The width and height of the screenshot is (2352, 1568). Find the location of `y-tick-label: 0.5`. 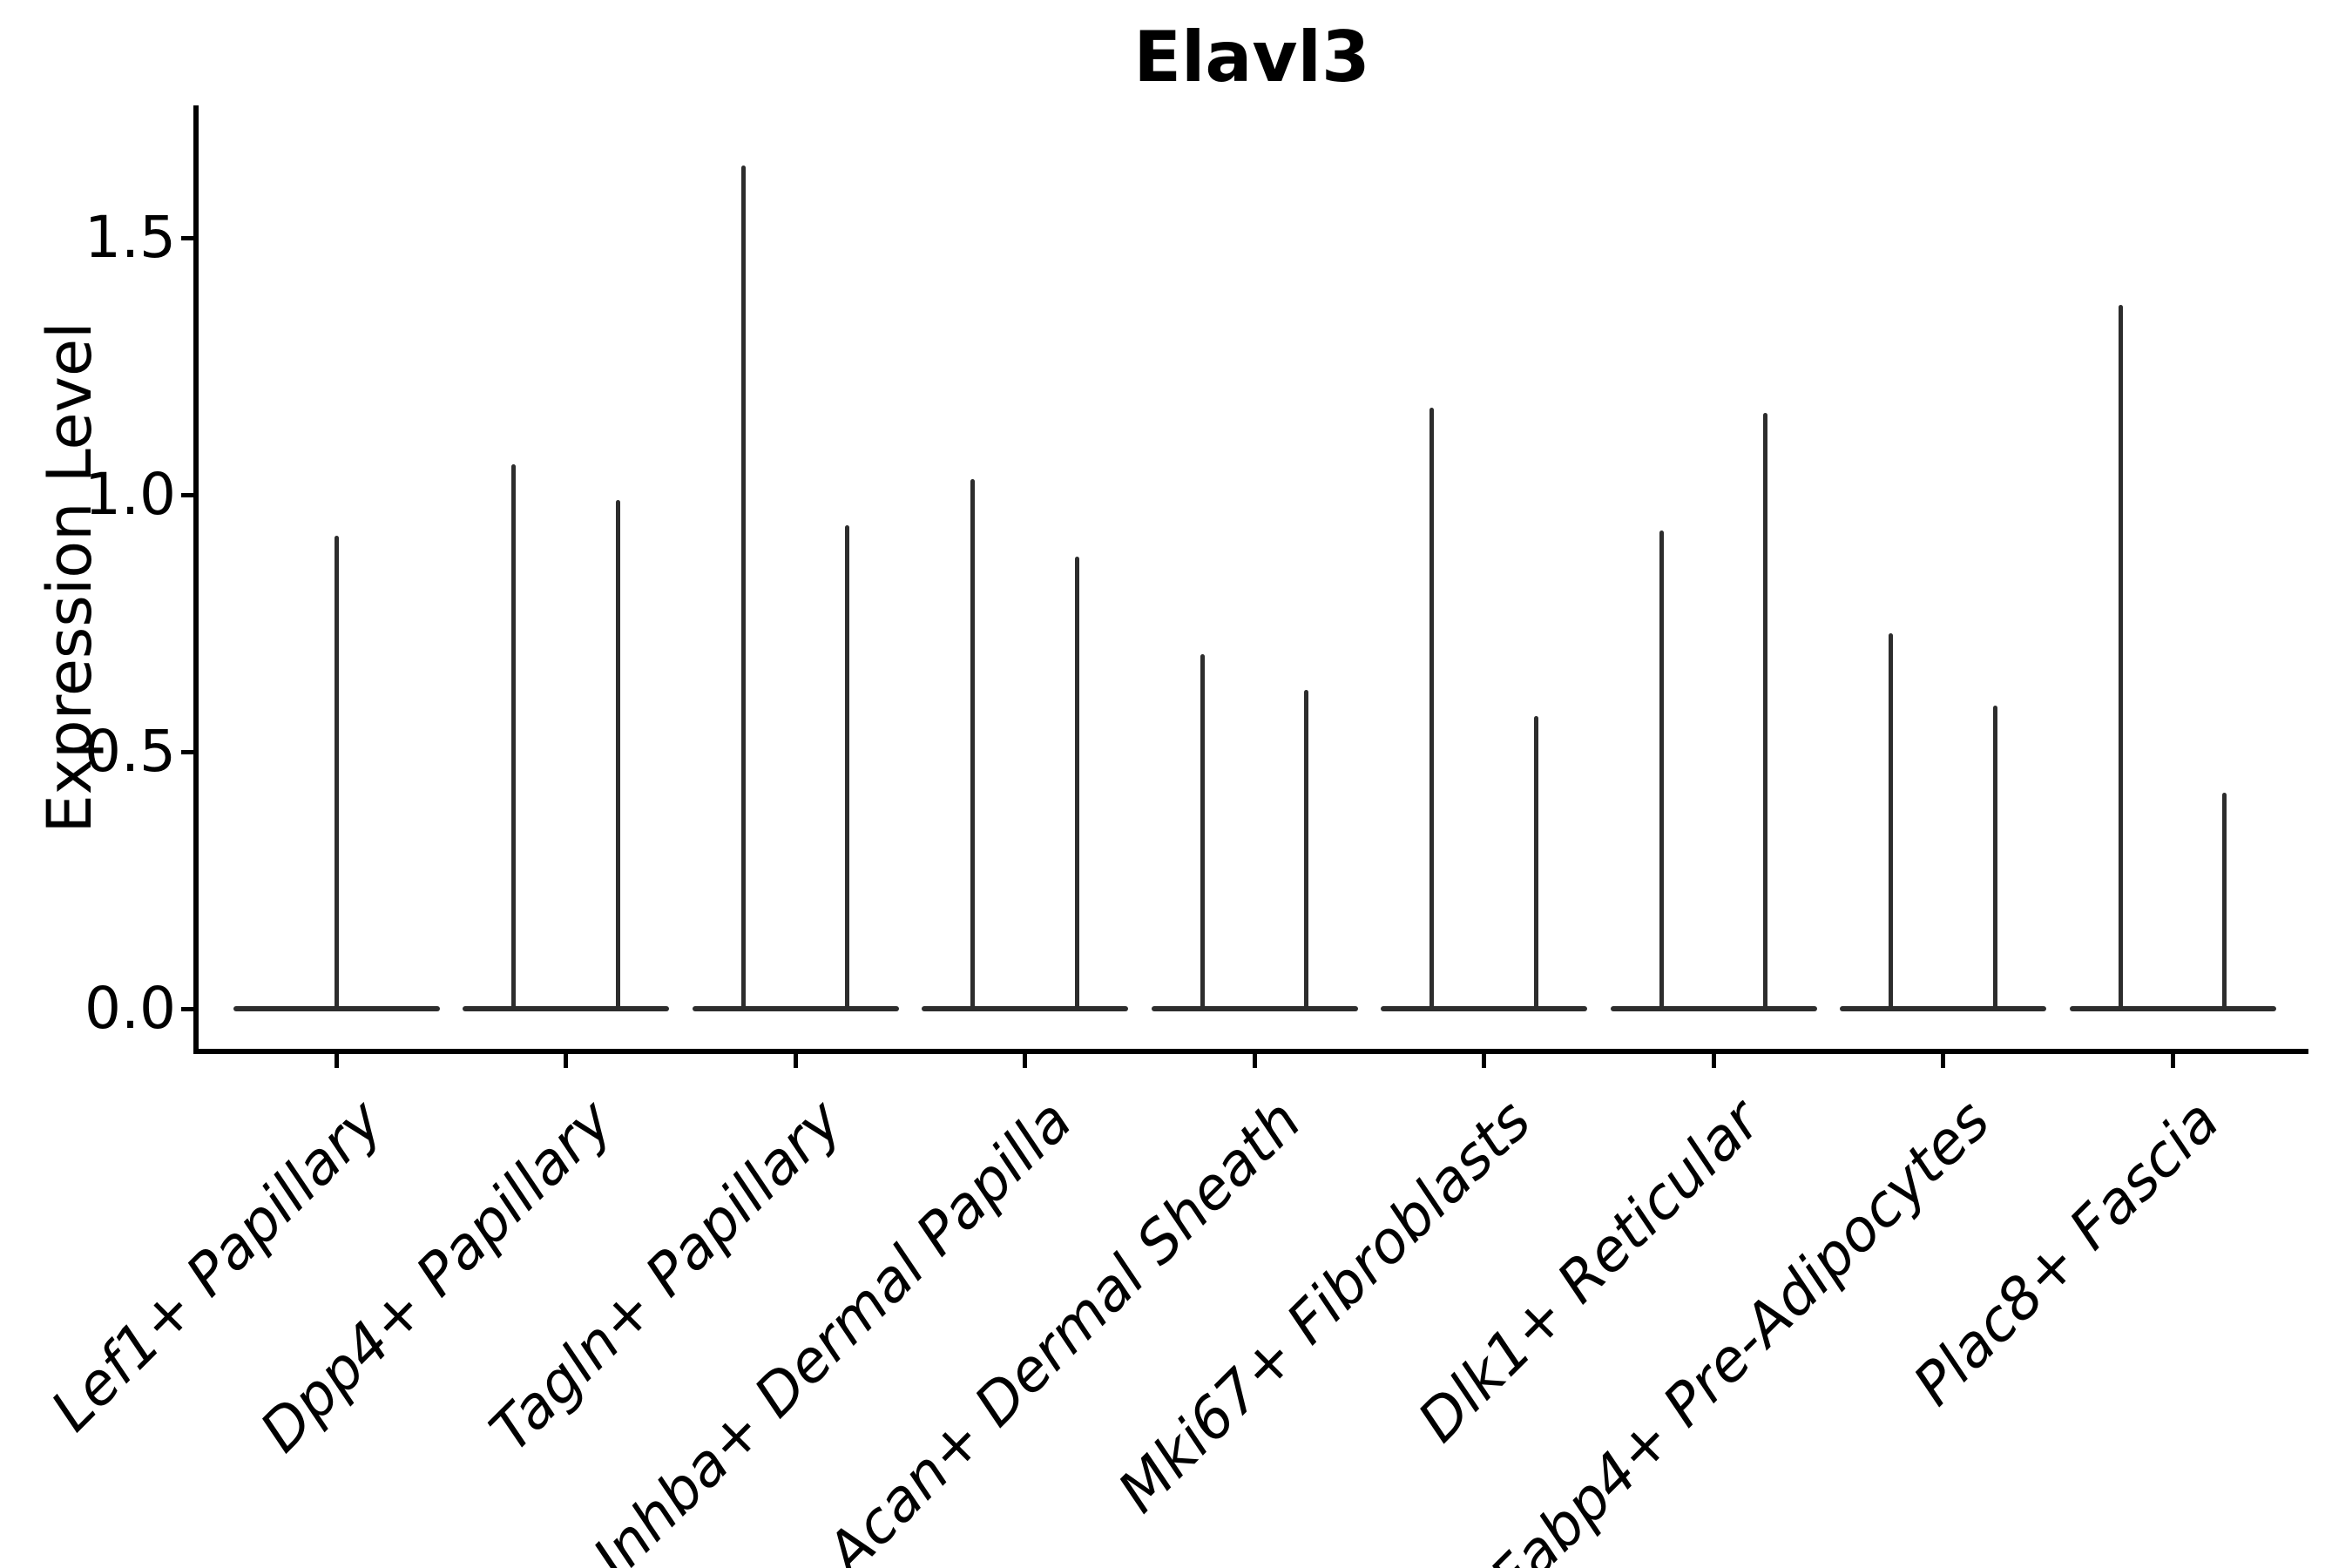

y-tick-label: 0.5 is located at coordinates (130, 751).